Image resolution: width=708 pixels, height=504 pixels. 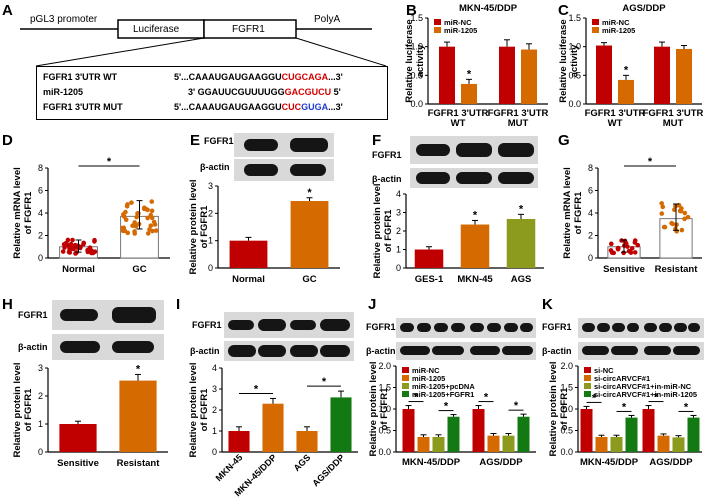 What do you see at coordinates (248, 29) in the screenshot?
I see `fgfr1-gene-label: FGFR1` at bounding box center [248, 29].